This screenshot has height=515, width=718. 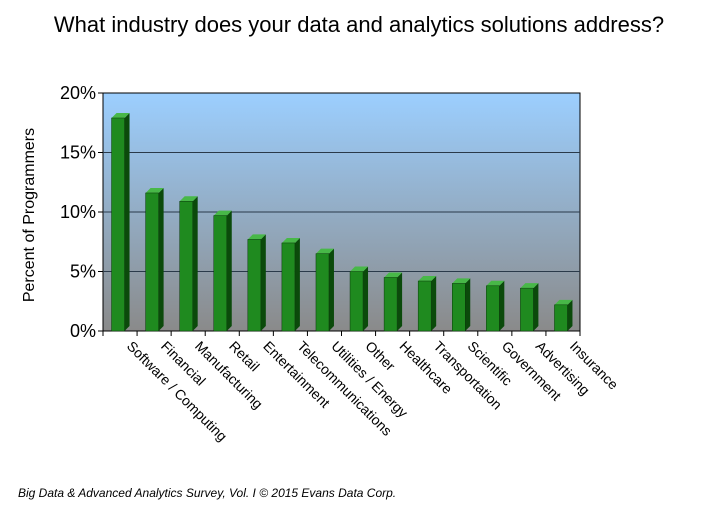 I want to click on y-tick-label: 20%, so click(x=78, y=93).